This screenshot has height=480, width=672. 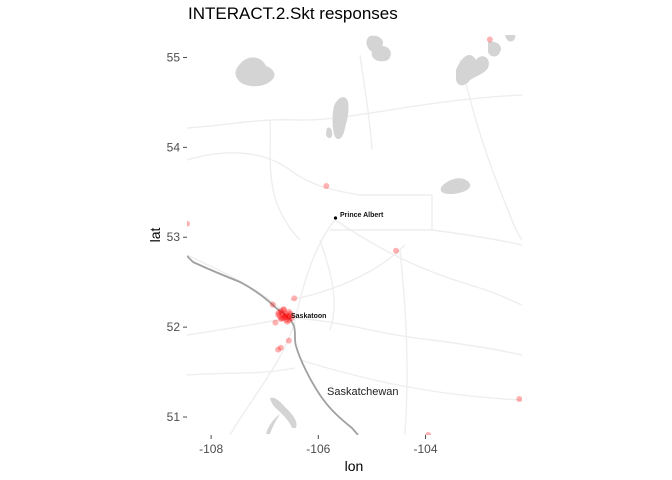 What do you see at coordinates (329, 133) in the screenshot?
I see `lake-north-west-small` at bounding box center [329, 133].